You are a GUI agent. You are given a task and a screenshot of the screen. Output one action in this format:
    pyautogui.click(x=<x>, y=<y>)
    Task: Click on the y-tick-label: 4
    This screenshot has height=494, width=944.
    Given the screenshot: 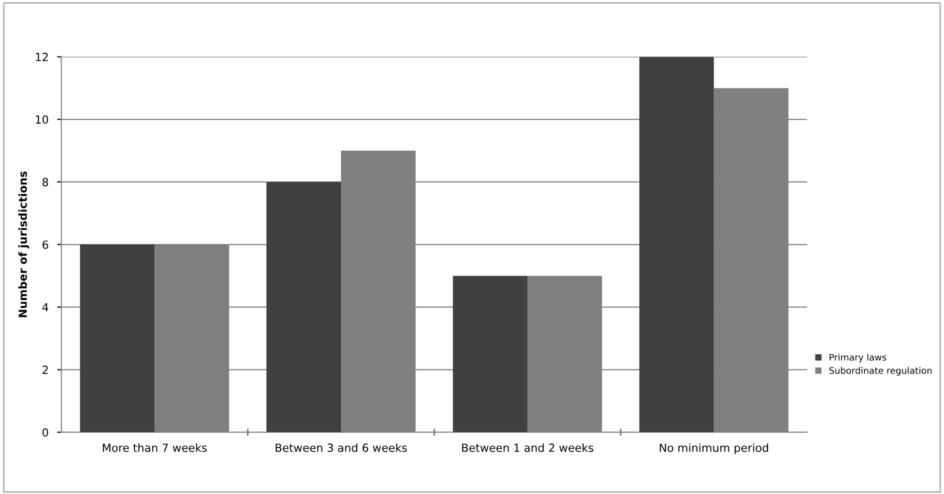 What is the action you would take?
    pyautogui.click(x=45, y=307)
    